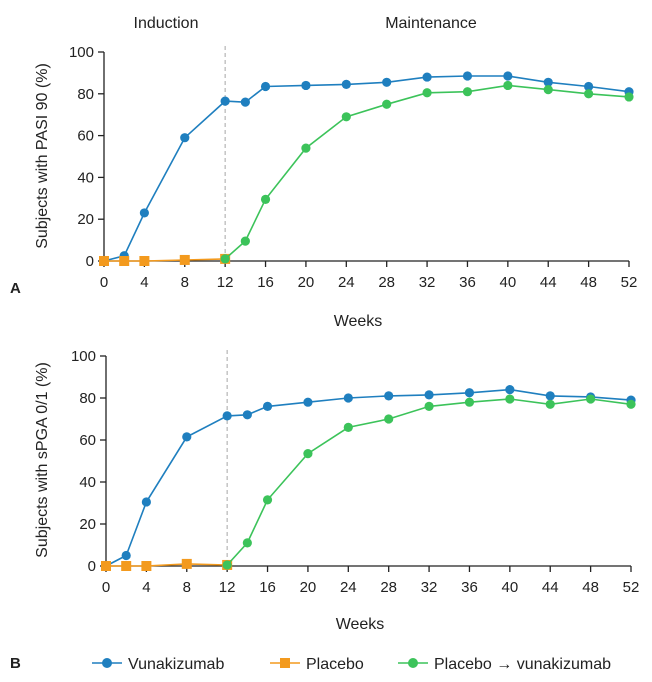 The image size is (652, 682). What do you see at coordinates (245, 241) in the screenshot?
I see `data-point-a-placebo-vunakizumab-w14` at bounding box center [245, 241].